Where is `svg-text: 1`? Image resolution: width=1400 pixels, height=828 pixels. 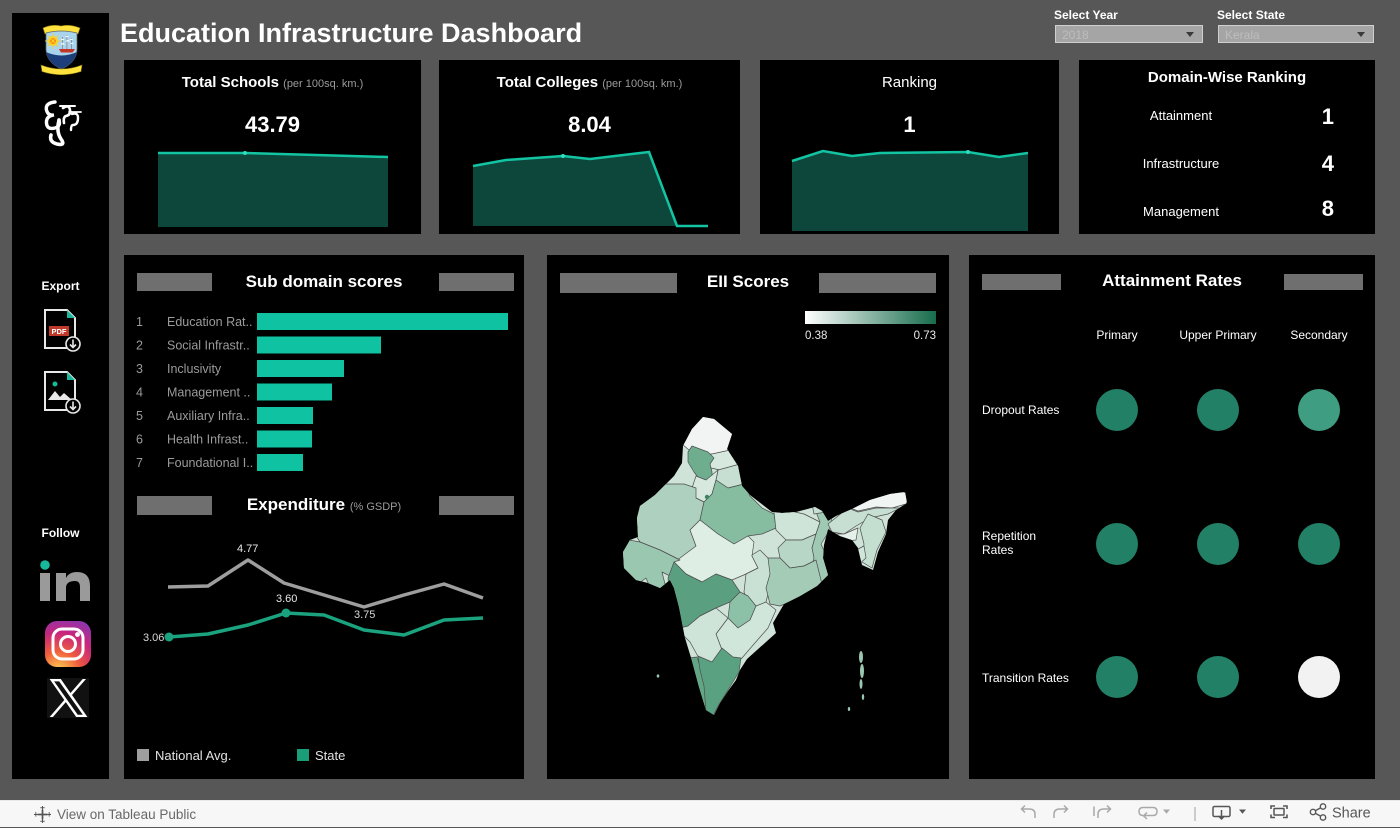
svg-text: 1 is located at coordinates (139, 322).